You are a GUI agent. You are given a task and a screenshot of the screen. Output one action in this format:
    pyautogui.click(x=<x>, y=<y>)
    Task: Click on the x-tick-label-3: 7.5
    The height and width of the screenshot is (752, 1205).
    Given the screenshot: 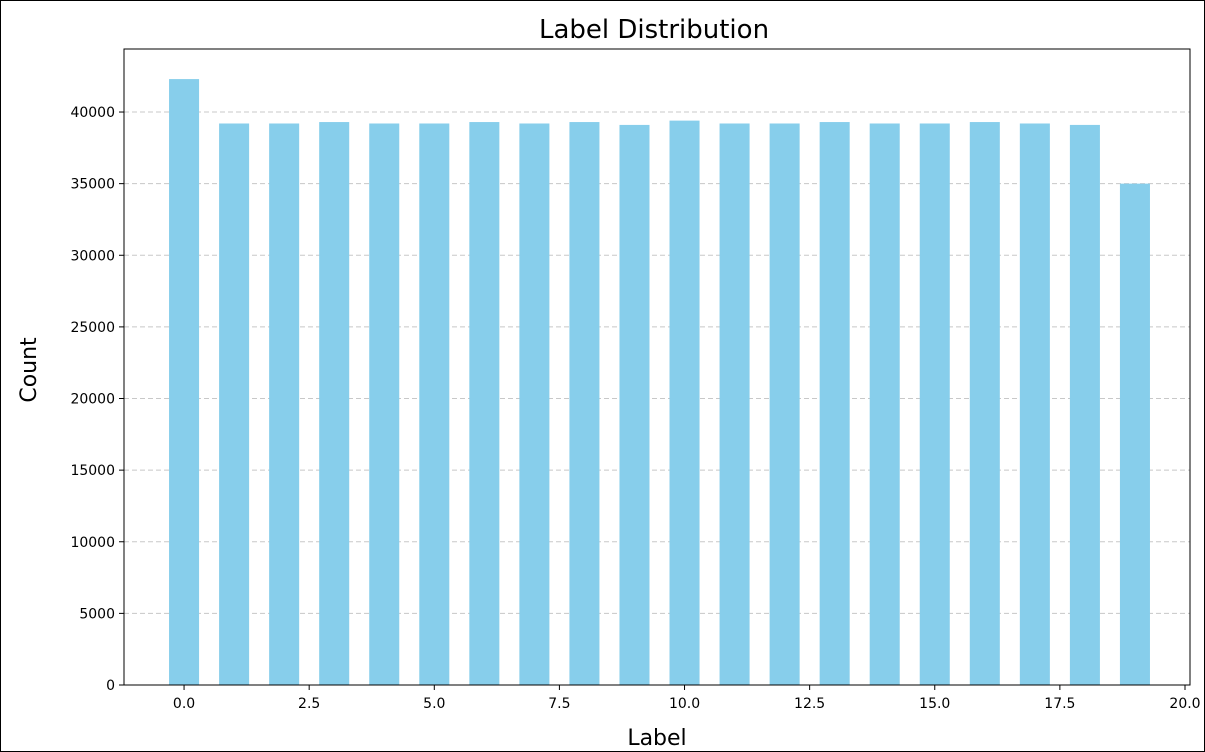 What is the action you would take?
    pyautogui.click(x=559, y=704)
    